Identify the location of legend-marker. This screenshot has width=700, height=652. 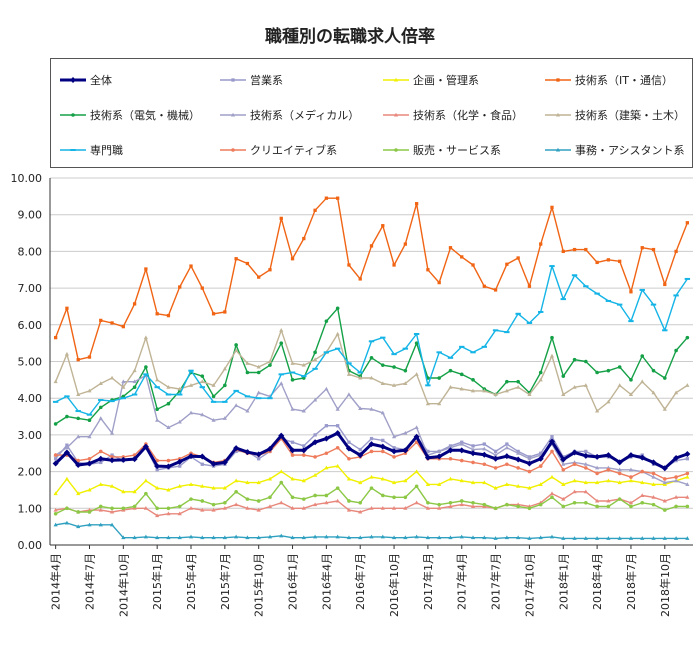
(73, 80).